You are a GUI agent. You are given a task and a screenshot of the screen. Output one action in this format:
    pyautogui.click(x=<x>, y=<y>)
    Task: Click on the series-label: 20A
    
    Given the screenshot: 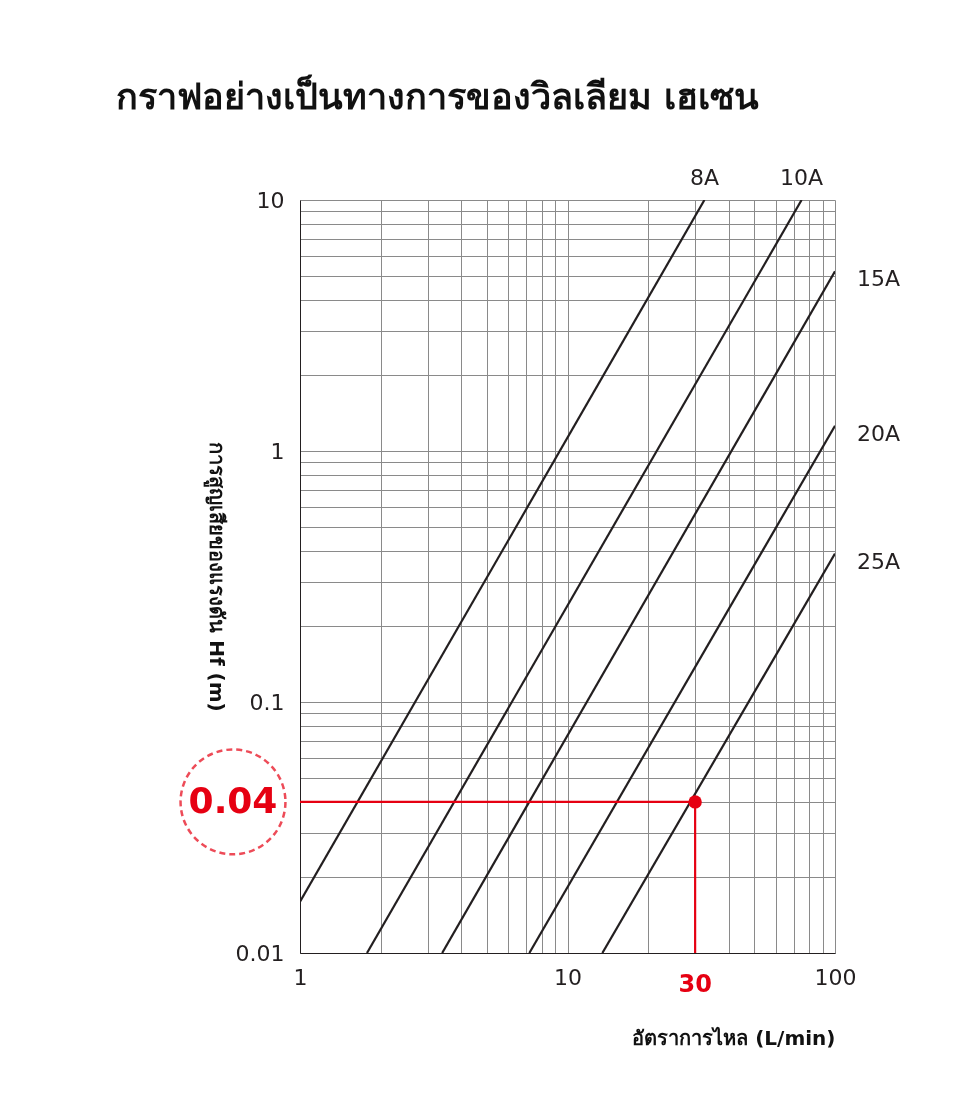 What is the action you would take?
    pyautogui.click(x=879, y=433)
    